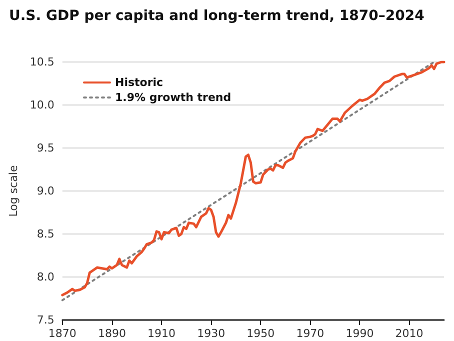 Image resolution: width=454 pixels, height=341 pixels. I want to click on x-tick-label: 2010, so click(409, 333).